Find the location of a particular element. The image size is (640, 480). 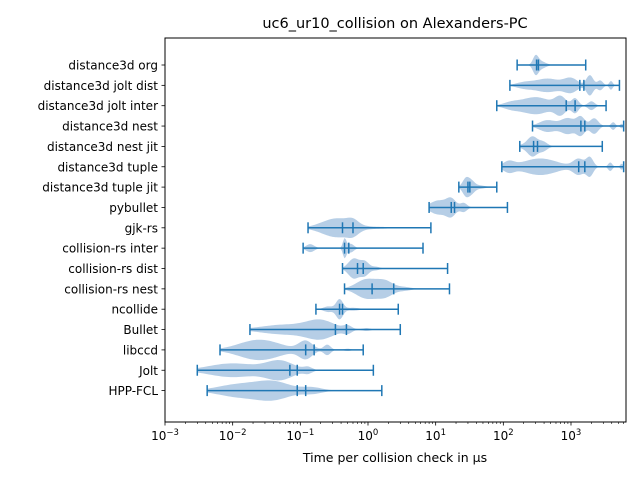

y-tick-label: distance3d nest jit is located at coordinates (102, 147).